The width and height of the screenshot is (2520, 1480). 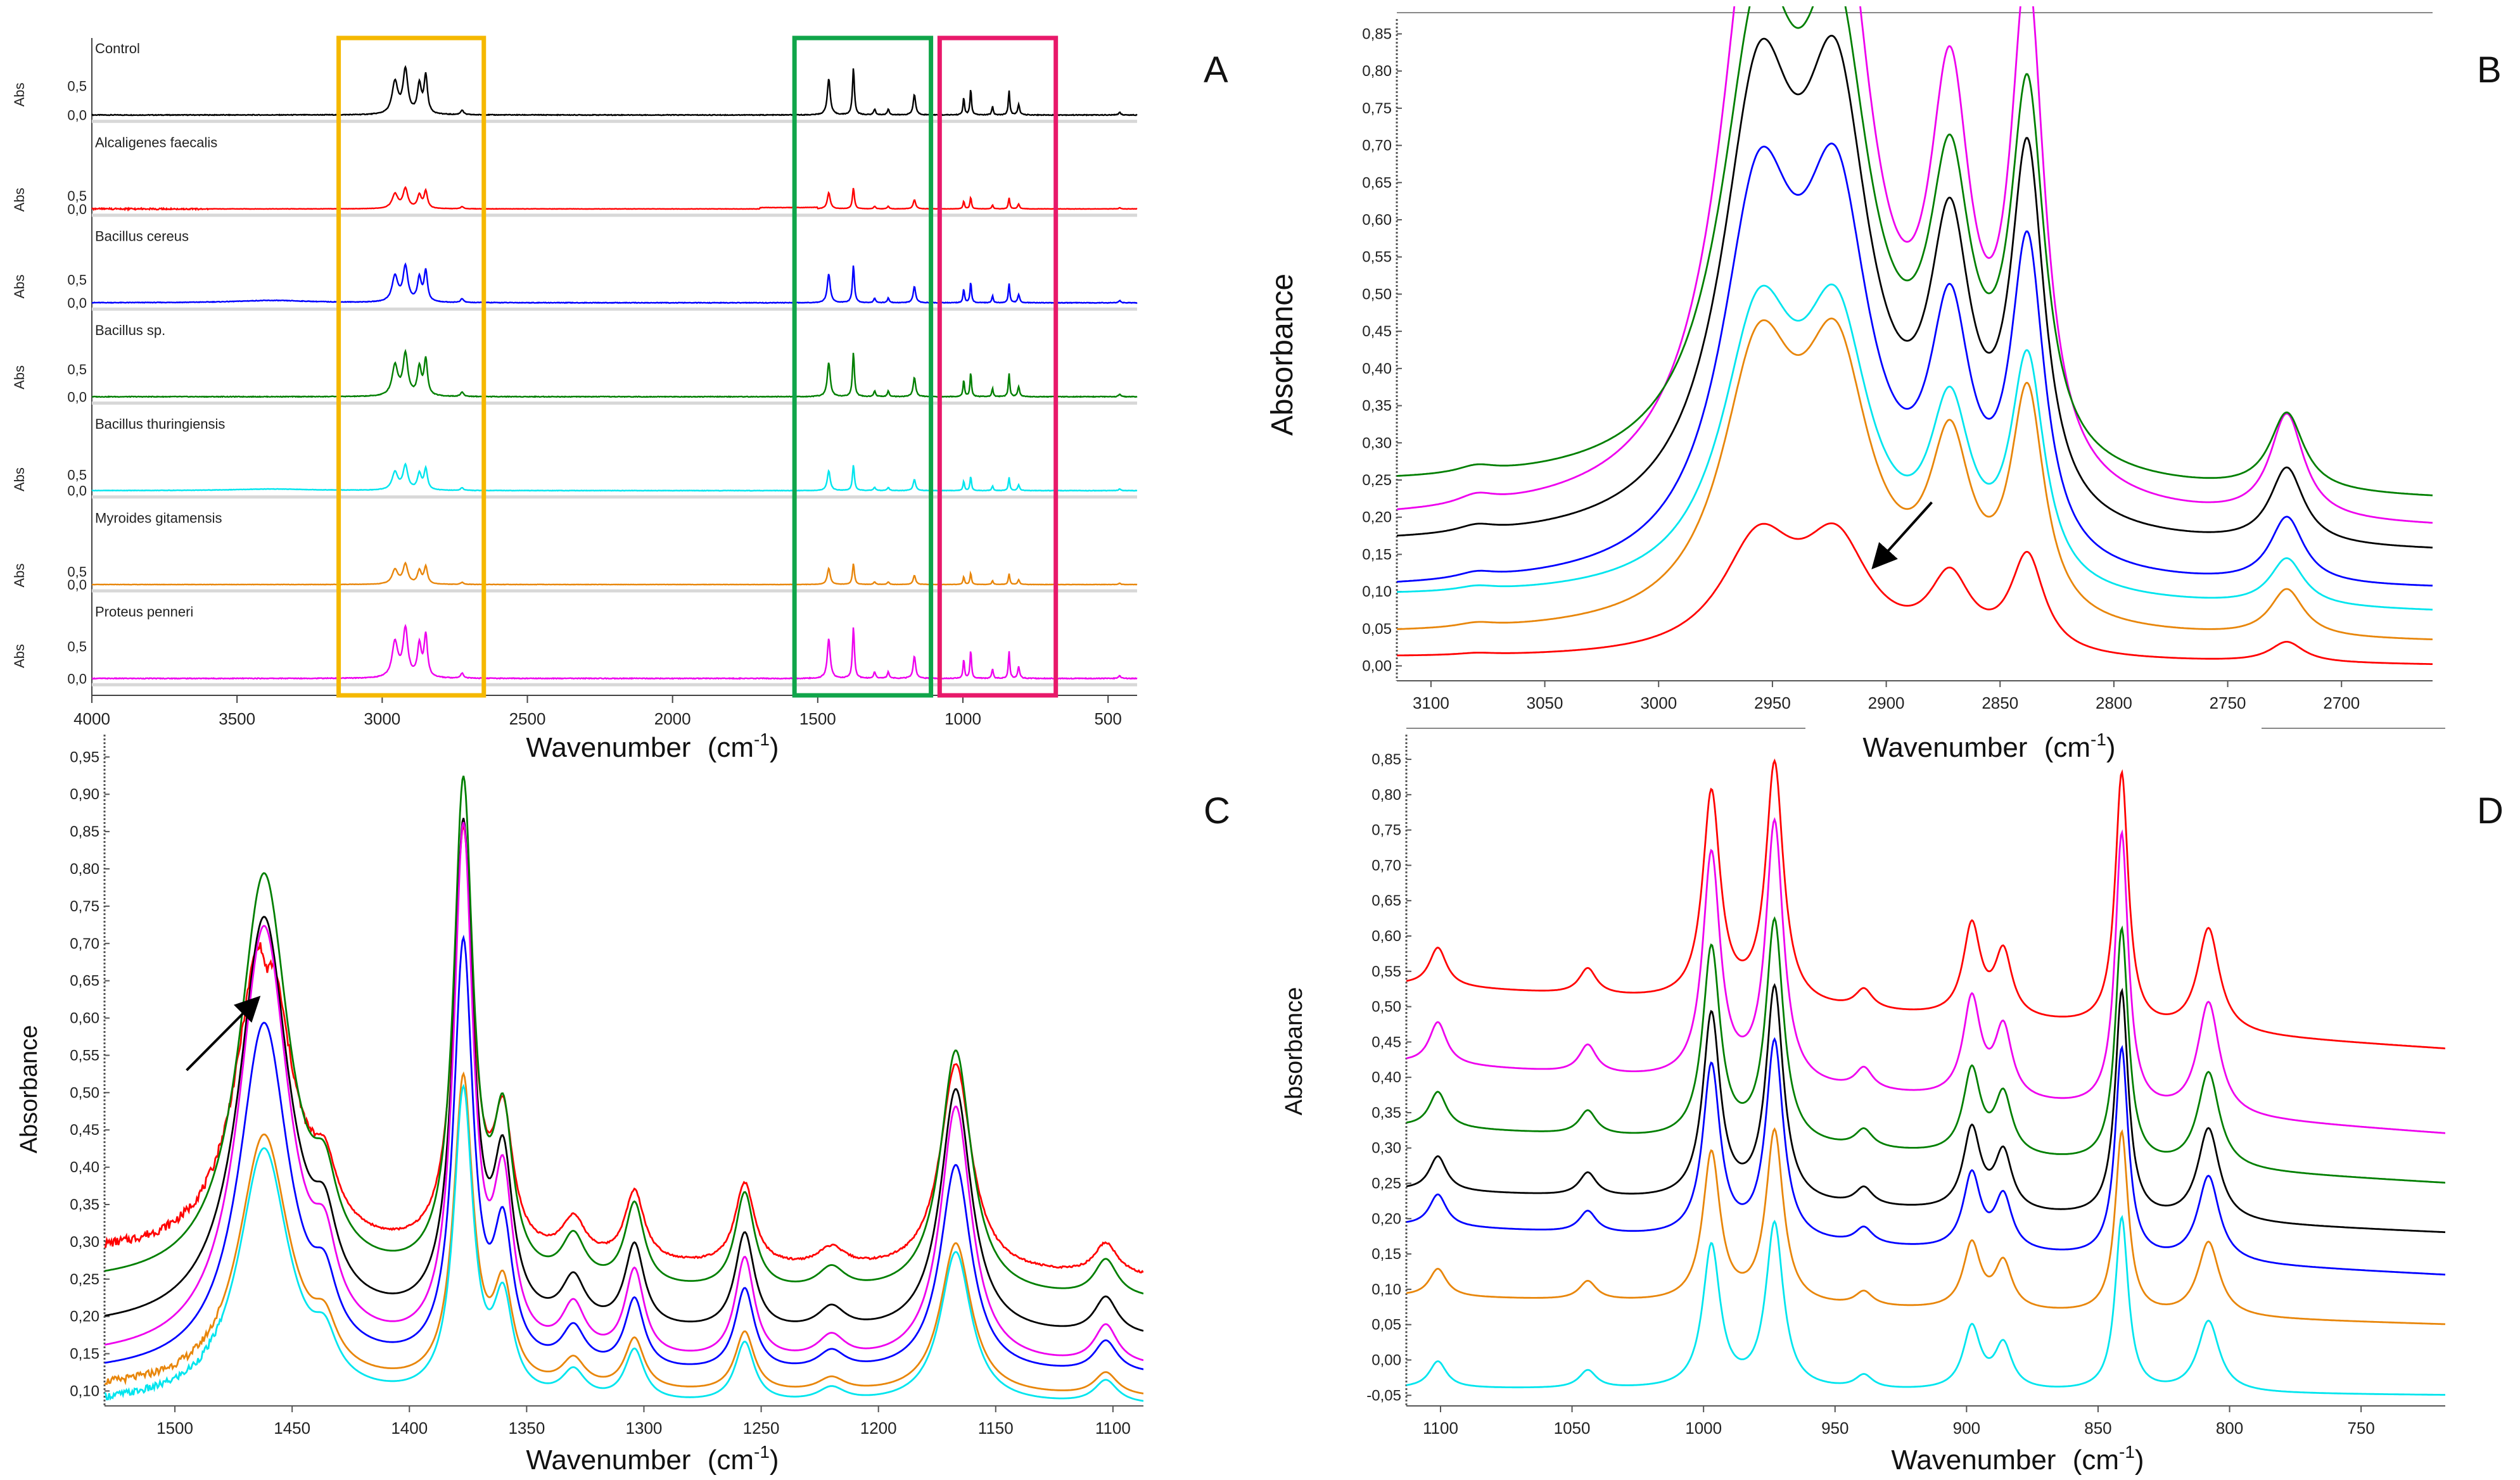 What do you see at coordinates (2097, 1428) in the screenshot?
I see `x-tick-label: 850` at bounding box center [2097, 1428].